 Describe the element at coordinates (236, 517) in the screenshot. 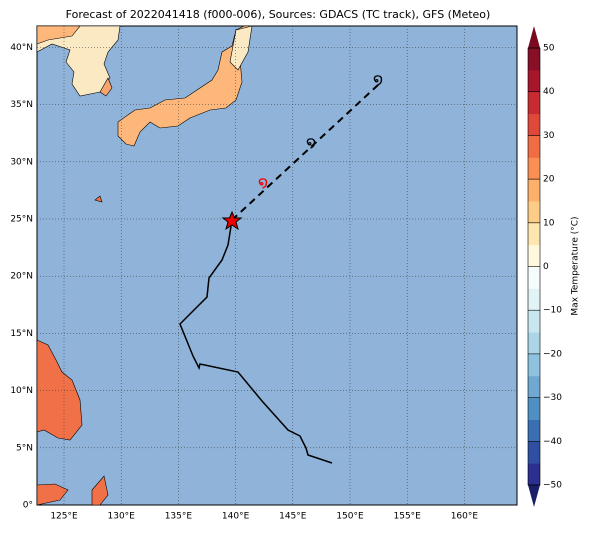

I see `lon-label: 140°E` at that location.